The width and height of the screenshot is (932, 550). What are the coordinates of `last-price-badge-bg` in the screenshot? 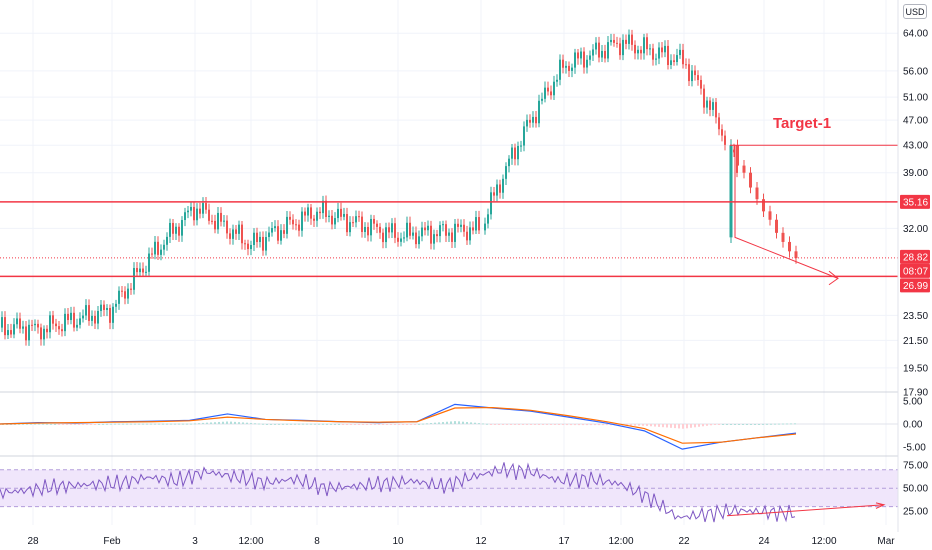 It's located at (915, 256).